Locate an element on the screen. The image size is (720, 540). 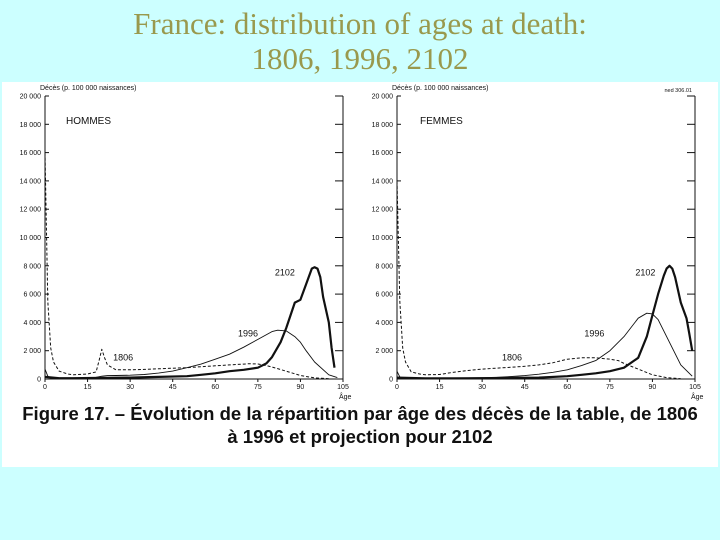
femmes-x-tick-label: 105 is located at coordinates (695, 387).